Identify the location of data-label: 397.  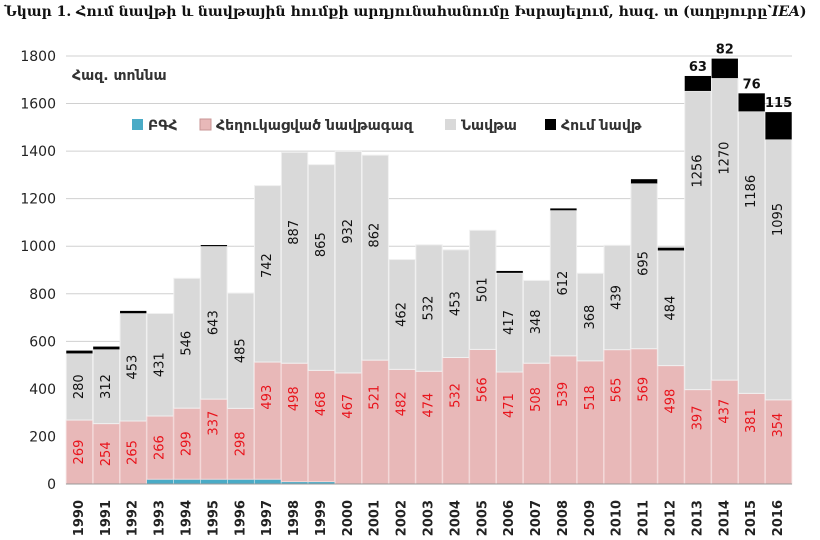
(697, 418).